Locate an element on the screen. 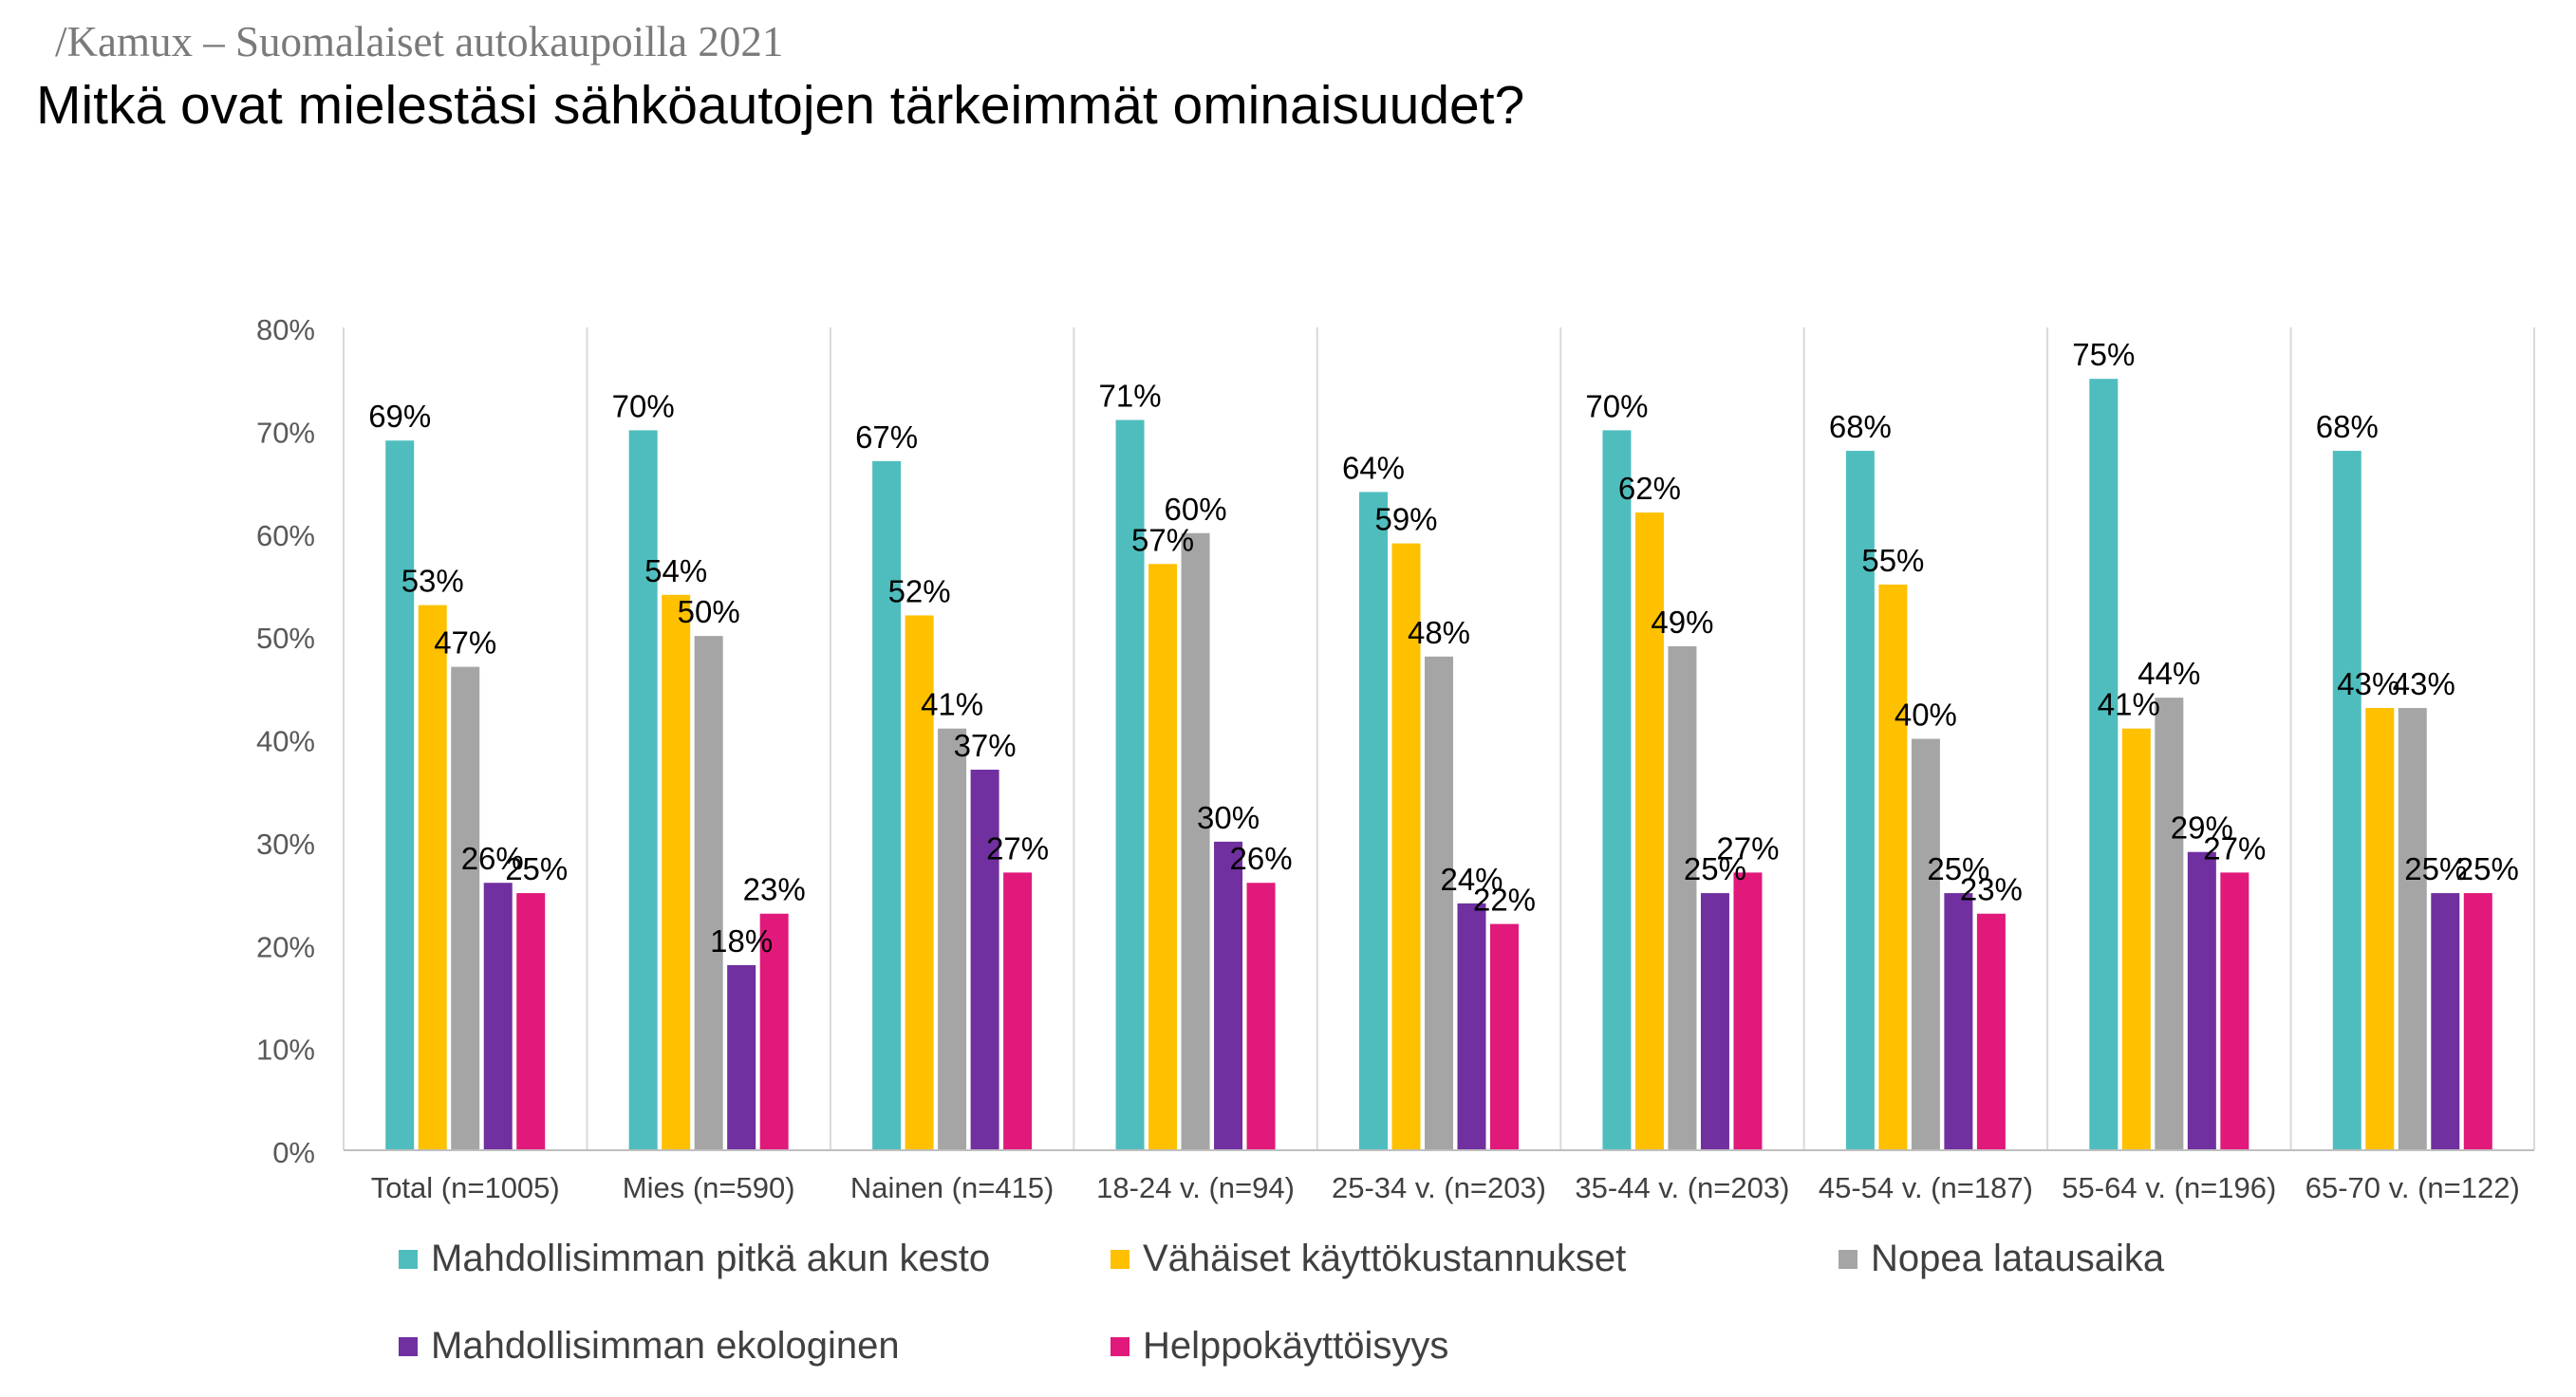 This screenshot has width=2576, height=1397. x-tick-label: 55-64 v. (n=196) is located at coordinates (2169, 1187).